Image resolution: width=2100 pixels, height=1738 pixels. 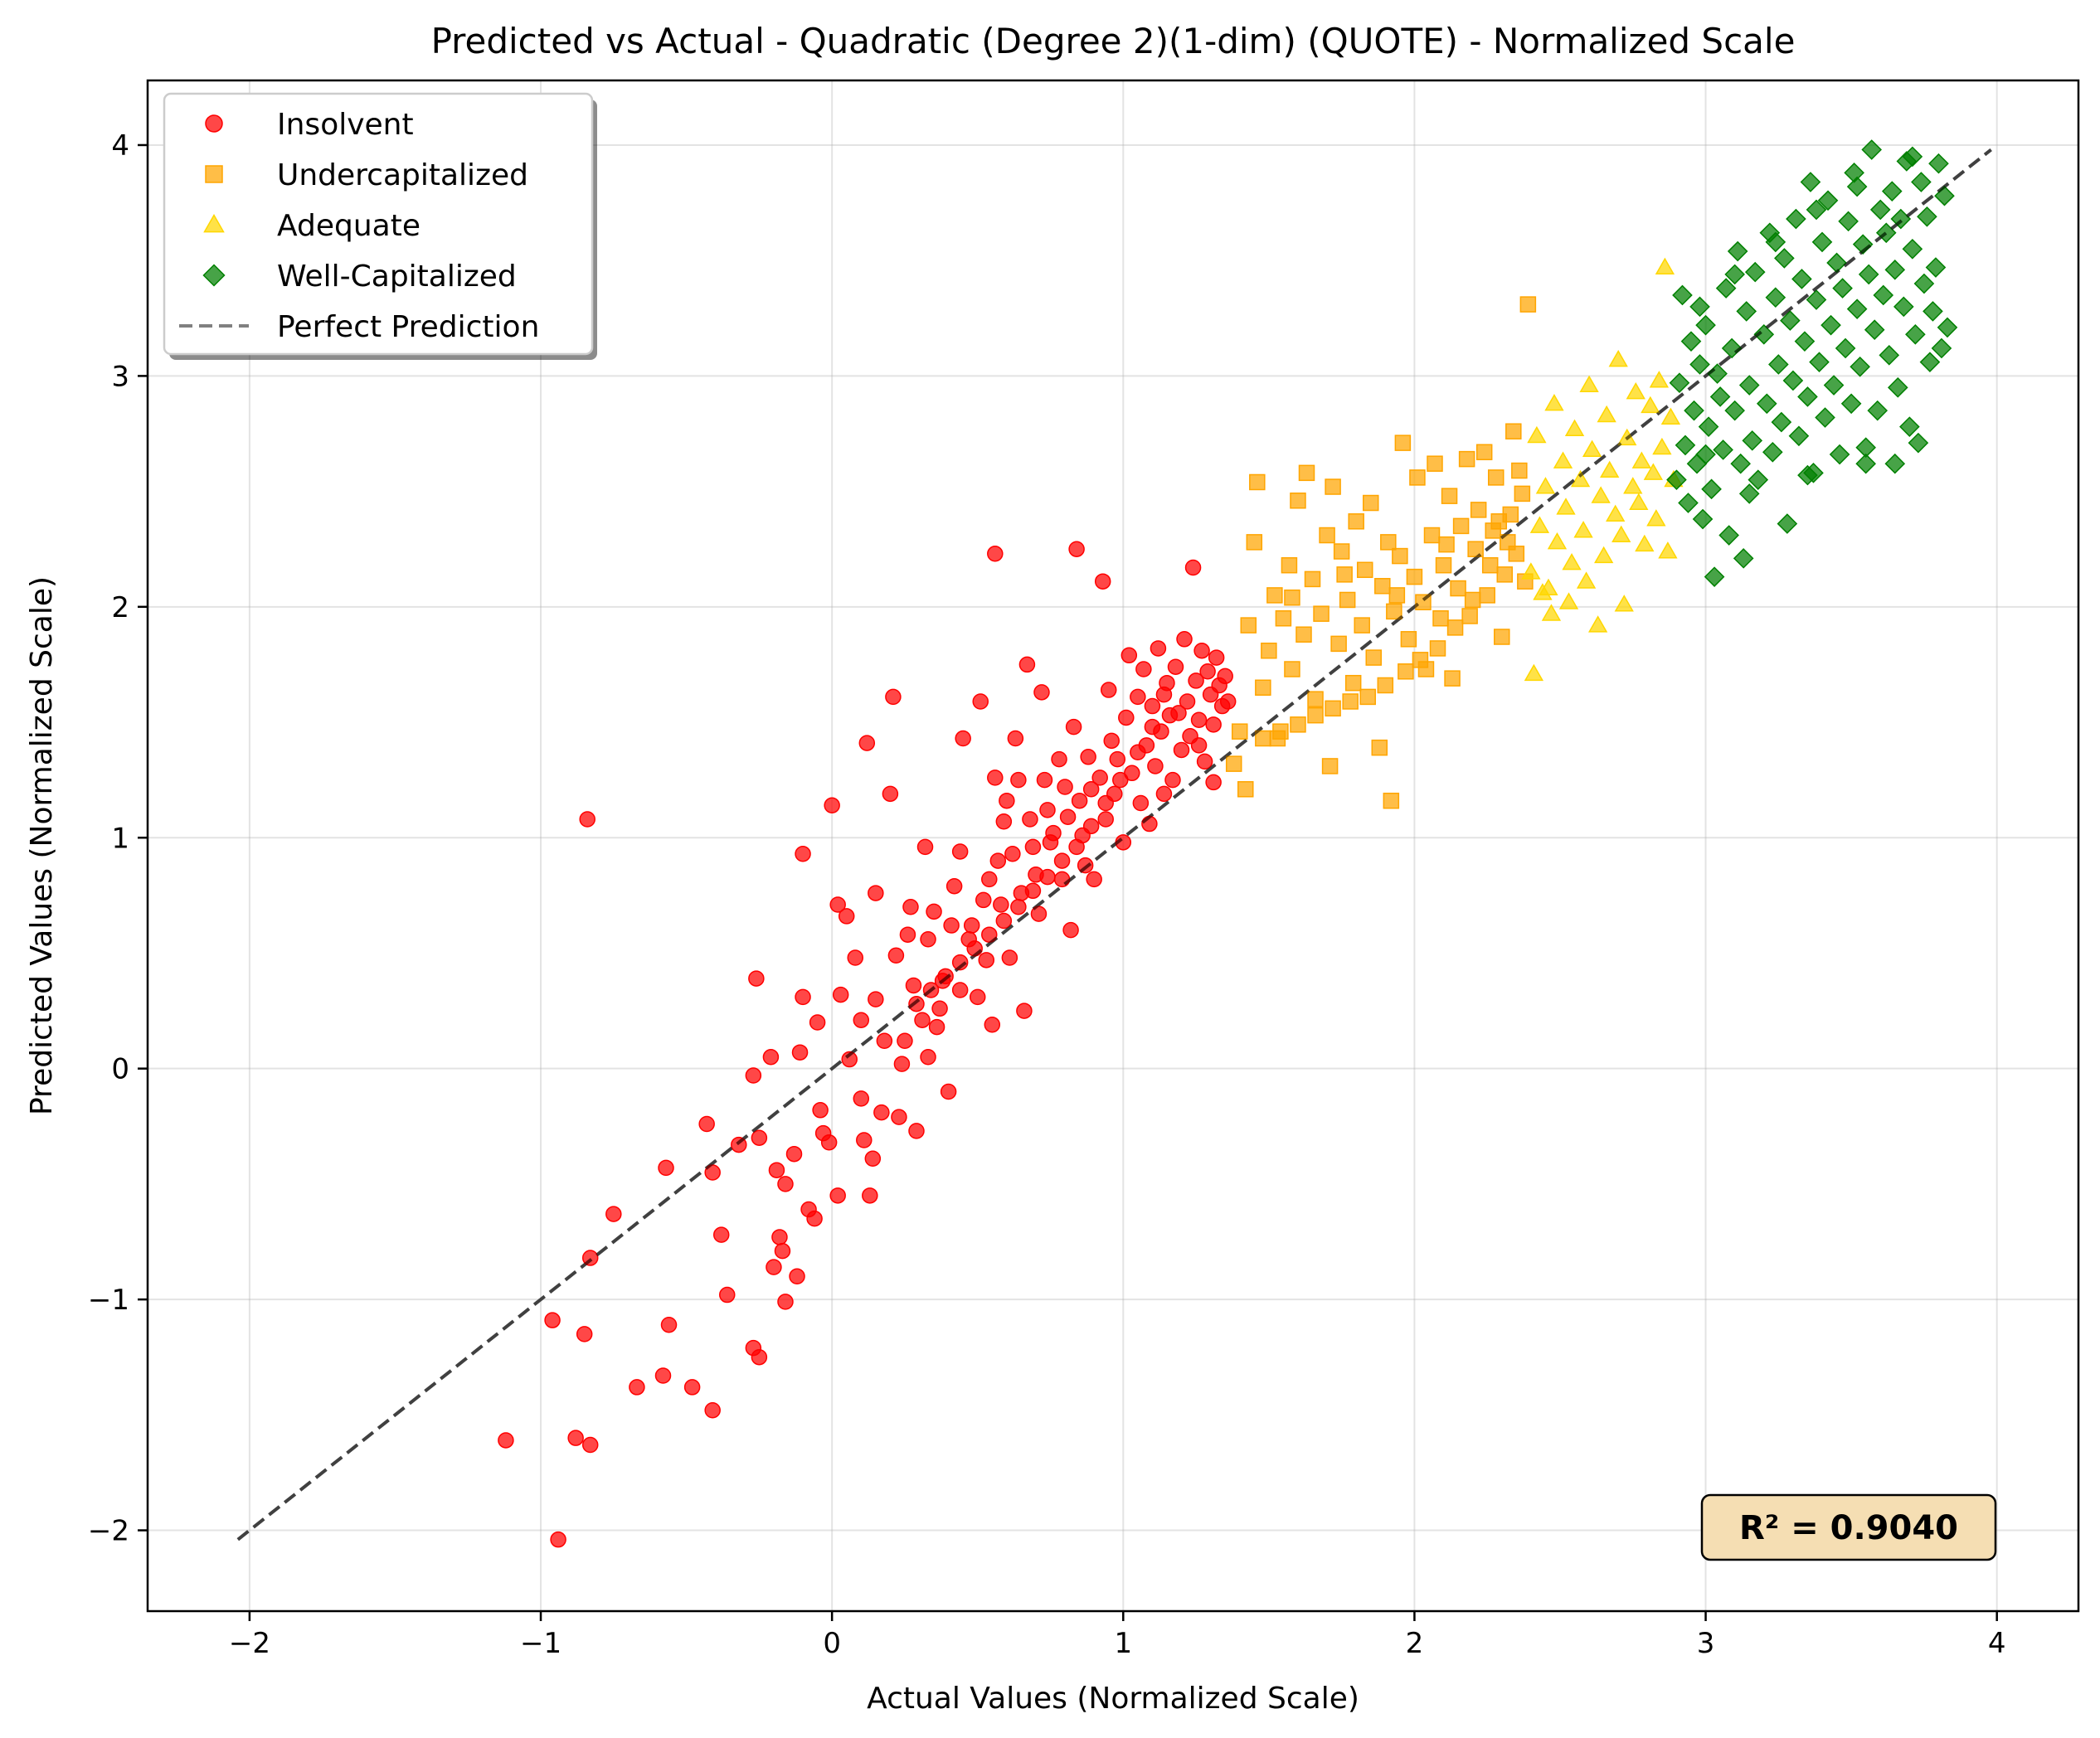 What do you see at coordinates (120, 839) in the screenshot?
I see `y-tick-label: 1` at bounding box center [120, 839].